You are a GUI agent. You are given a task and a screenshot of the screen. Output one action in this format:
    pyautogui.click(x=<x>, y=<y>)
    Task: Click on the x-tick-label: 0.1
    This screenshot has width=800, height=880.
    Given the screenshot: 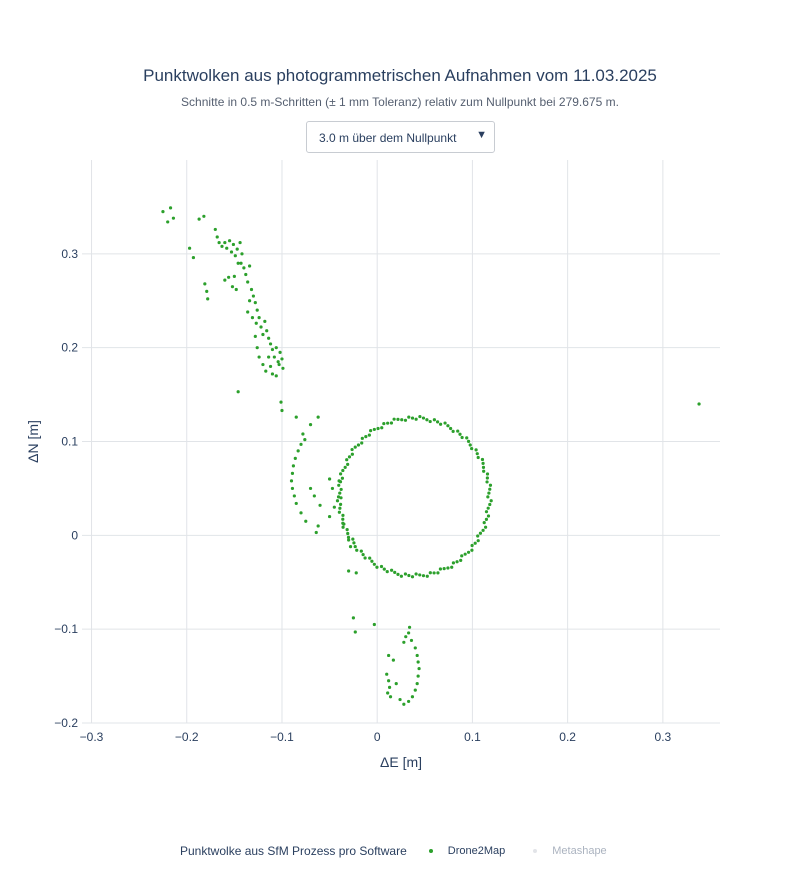 What is the action you would take?
    pyautogui.click(x=472, y=737)
    